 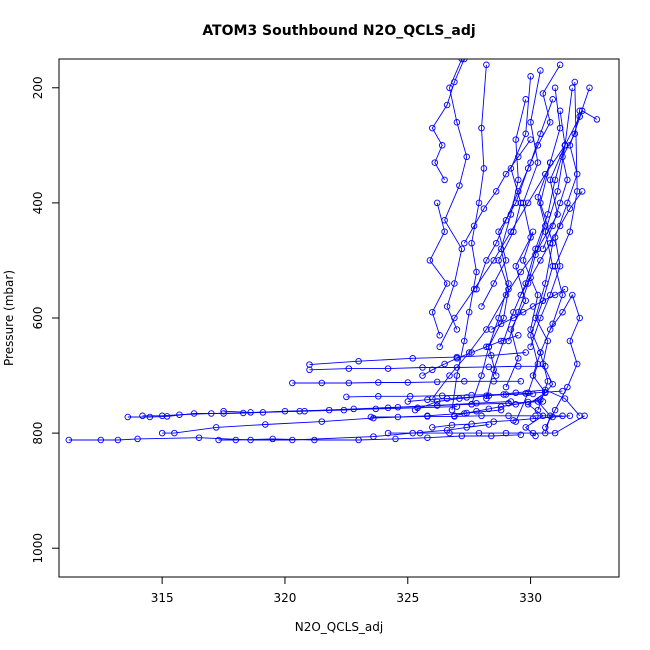 What do you see at coordinates (530, 598) in the screenshot?
I see `x-tick-label: 330` at bounding box center [530, 598].